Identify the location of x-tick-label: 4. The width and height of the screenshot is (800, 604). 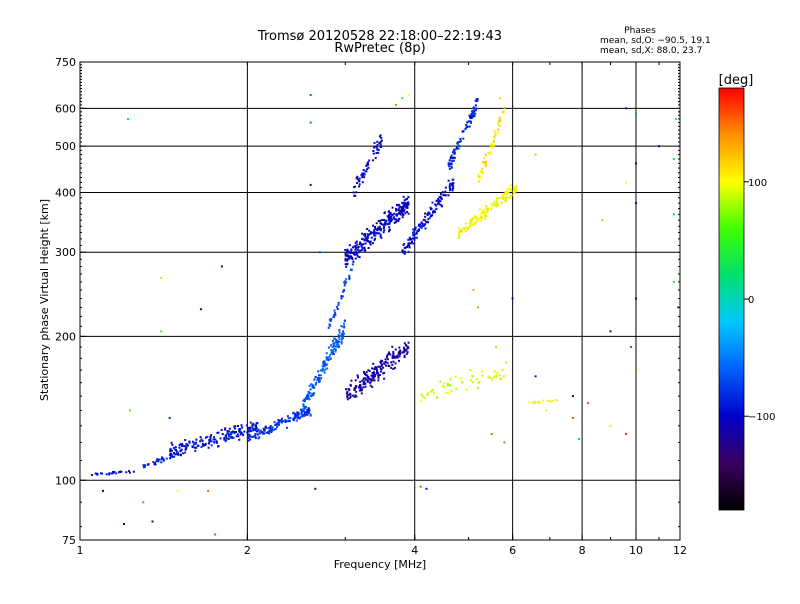
(414, 550).